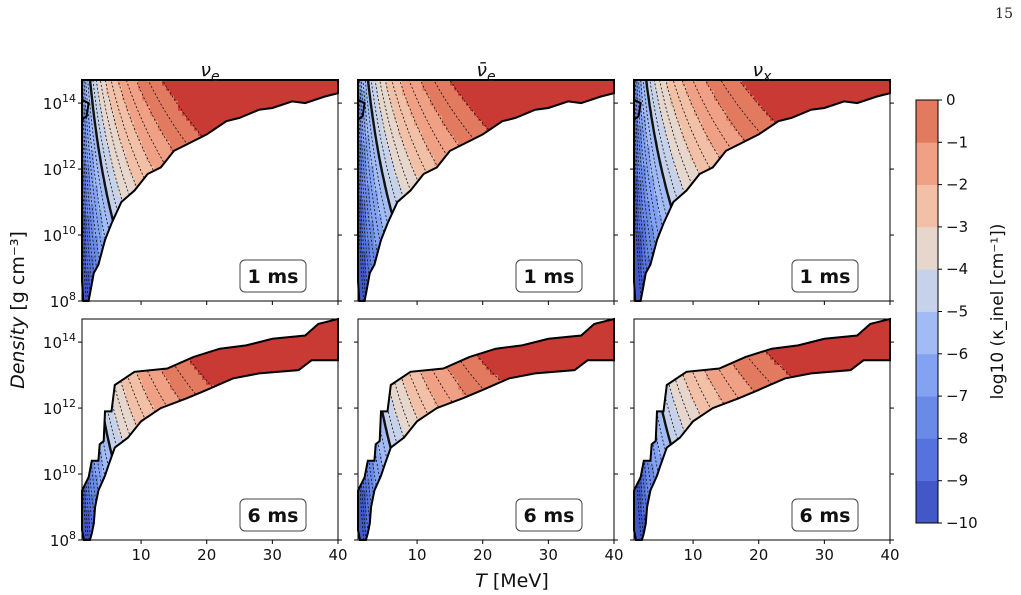 The image size is (1021, 595). I want to click on colorbar-tick-label: −4, so click(957, 269).